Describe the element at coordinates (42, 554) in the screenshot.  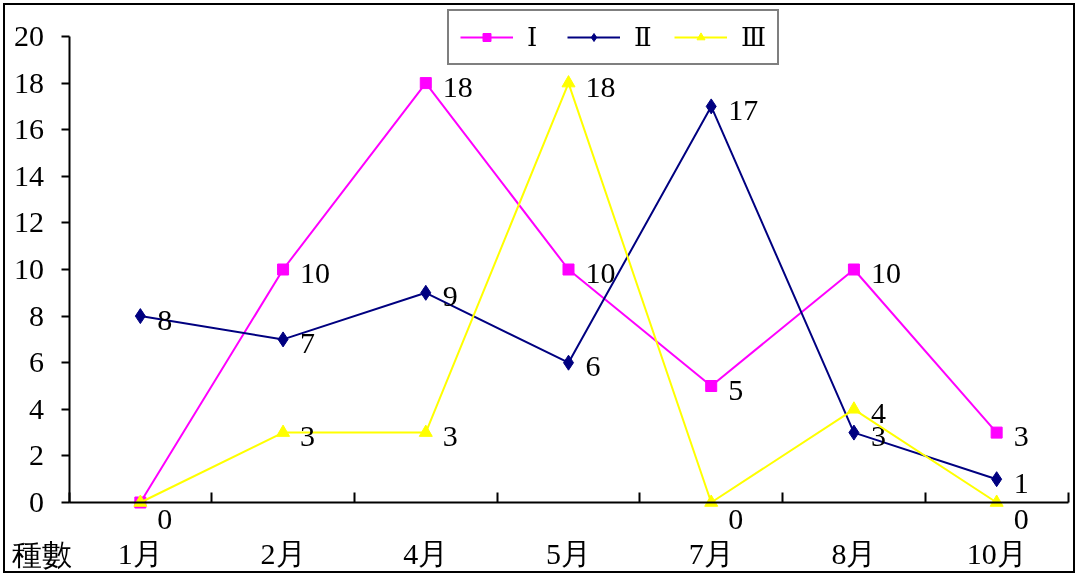
I see `y-axis-title: 種數` at that location.